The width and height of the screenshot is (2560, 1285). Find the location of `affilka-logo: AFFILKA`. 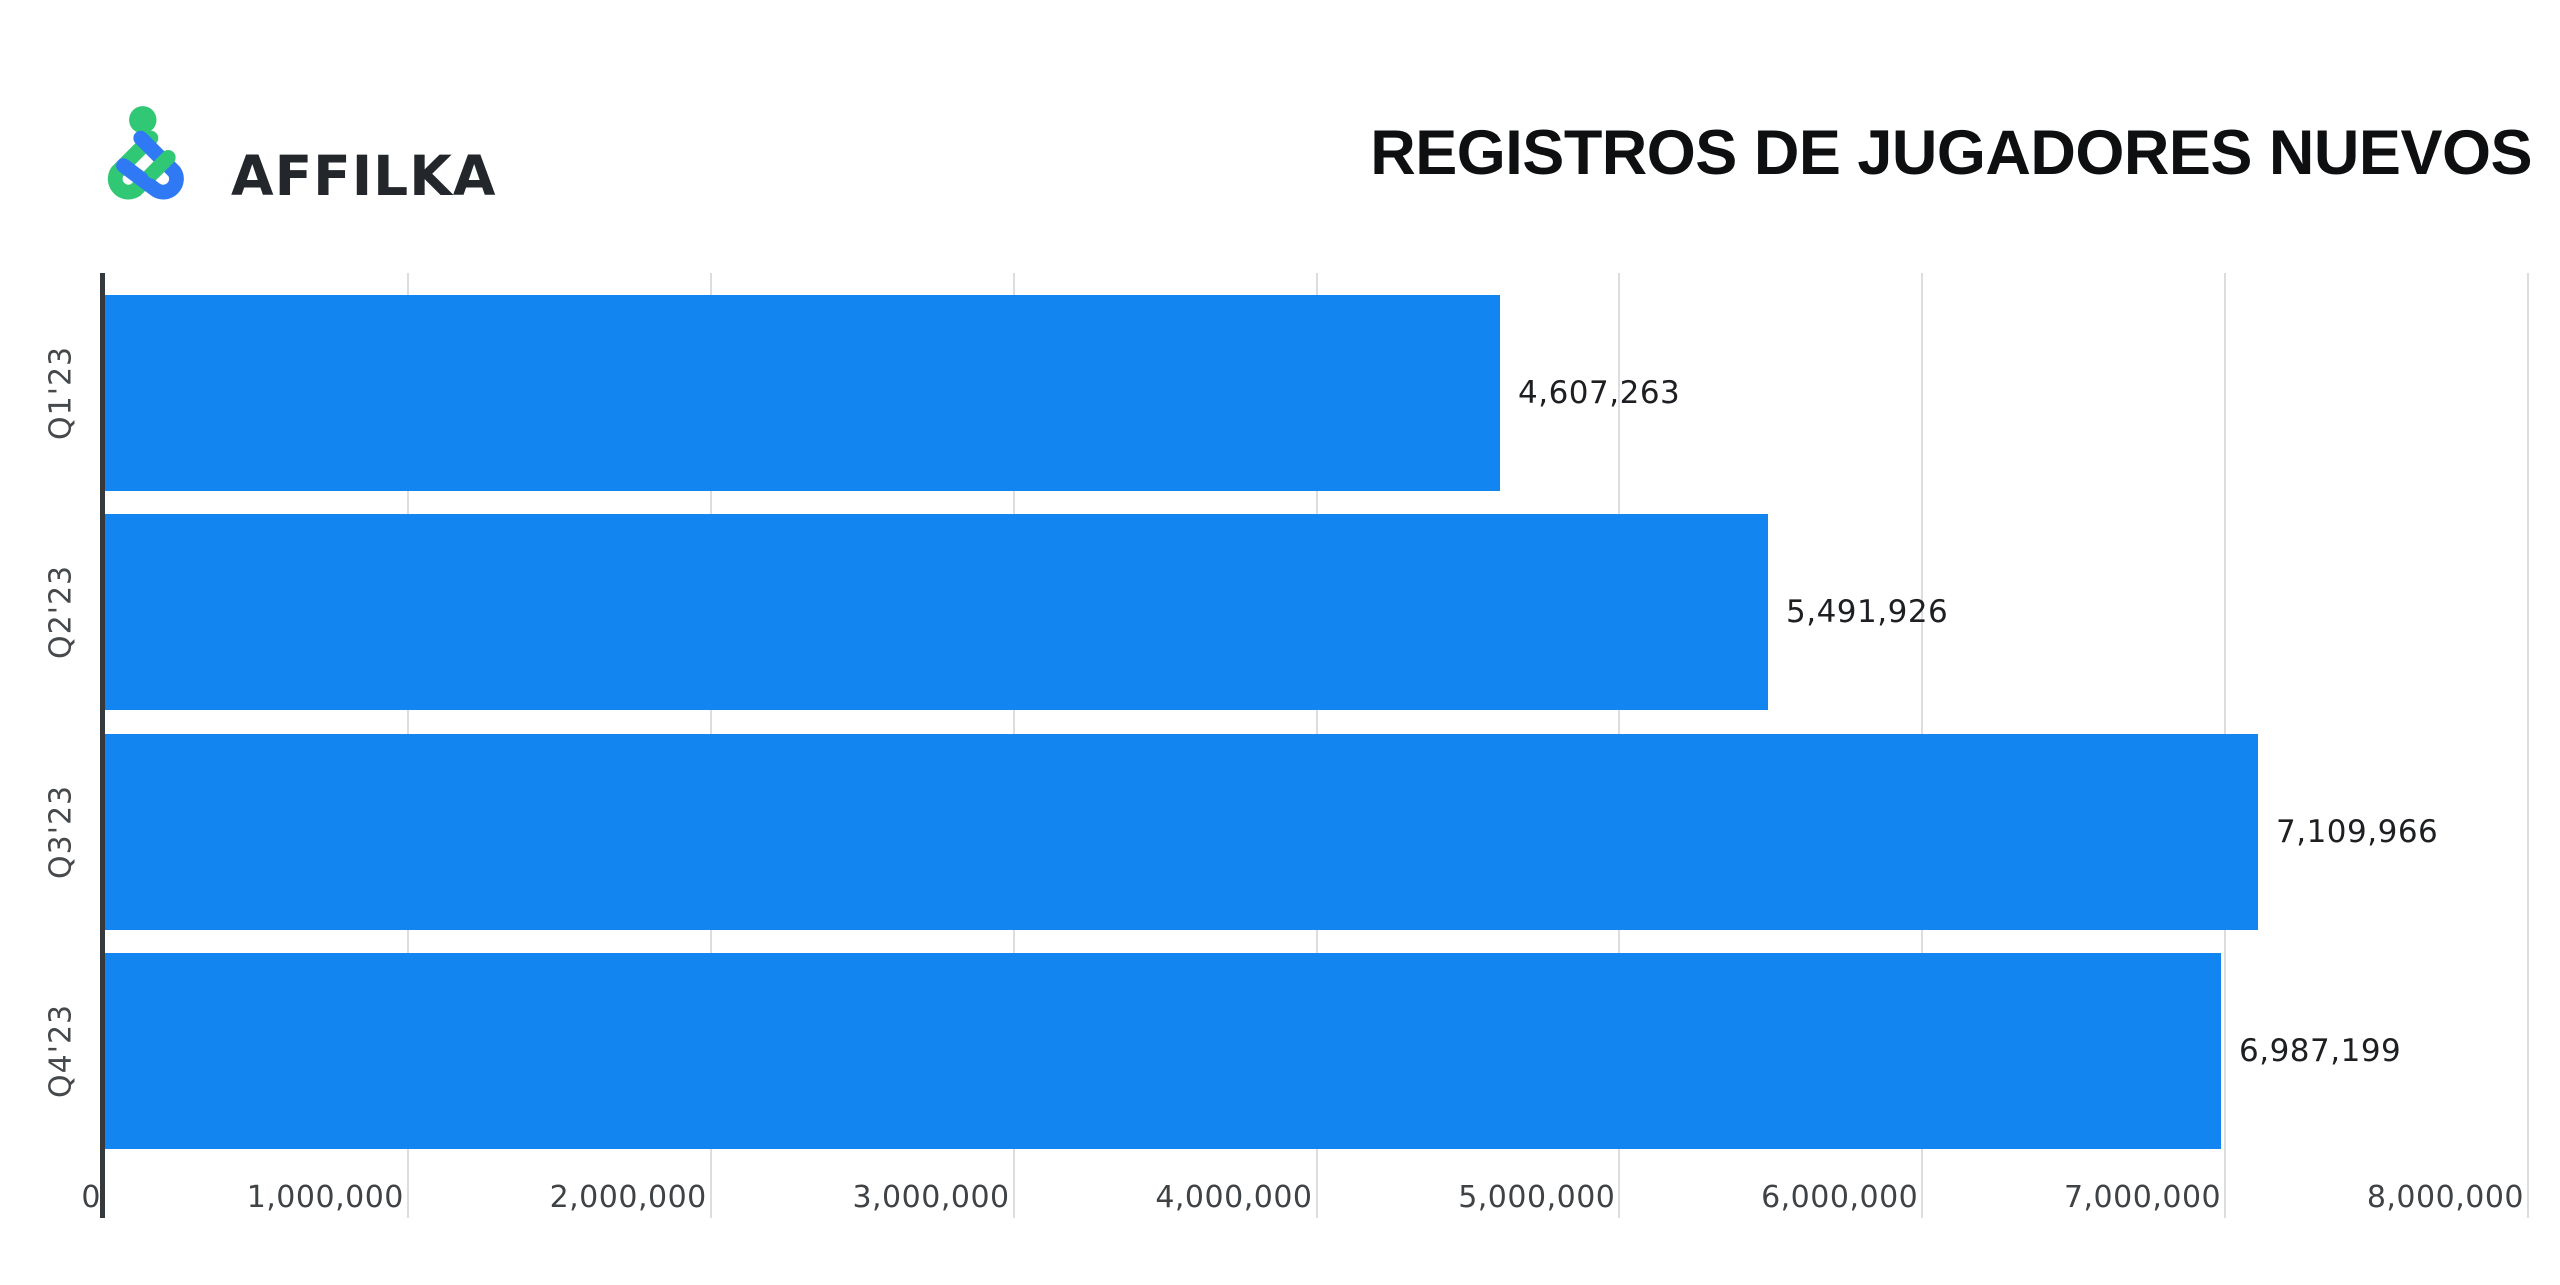

affilka-logo: AFFILKA is located at coordinates (295, 161).